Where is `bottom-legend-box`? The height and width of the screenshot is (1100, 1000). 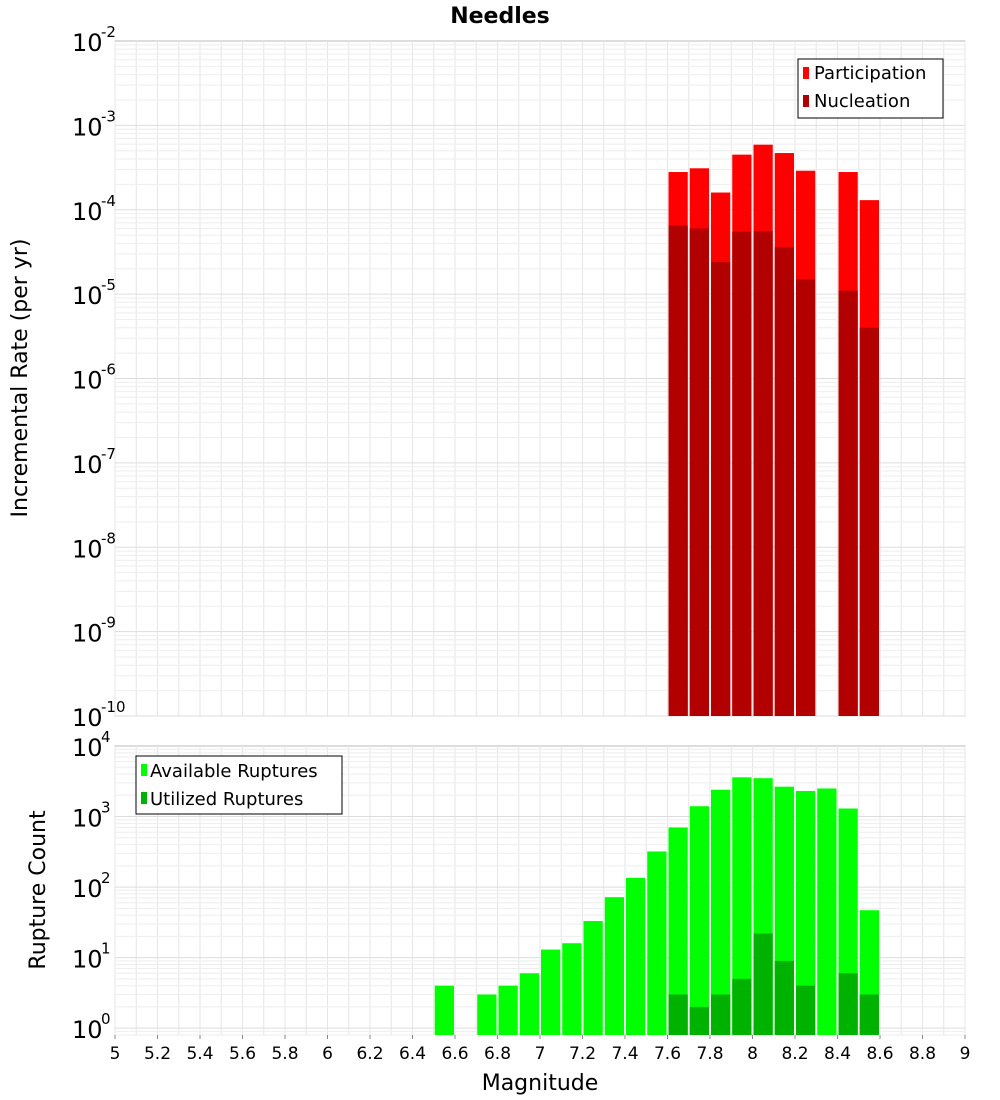 bottom-legend-box is located at coordinates (239, 785).